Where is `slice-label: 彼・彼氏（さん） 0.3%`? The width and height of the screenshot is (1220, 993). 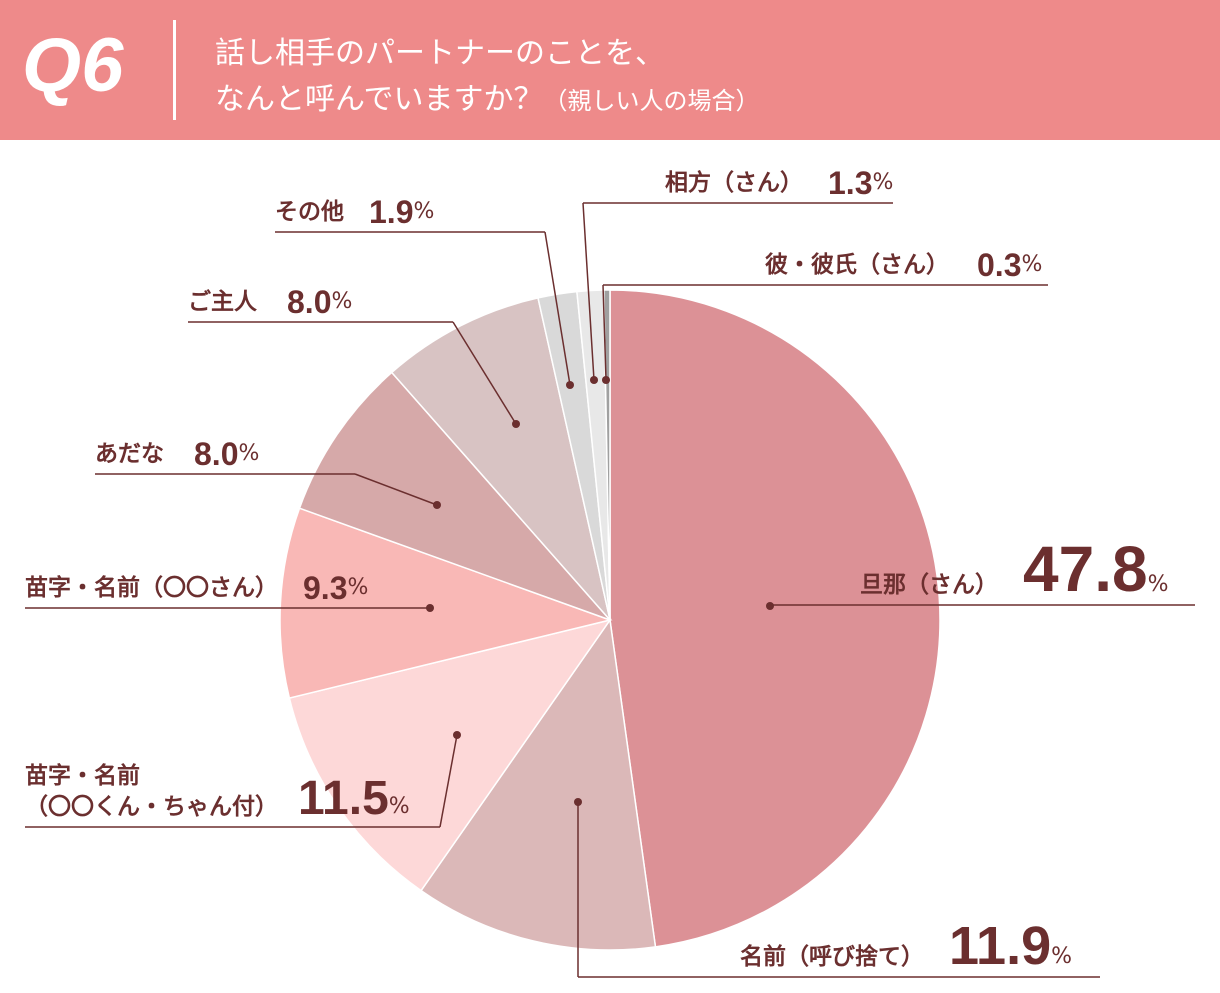 slice-label: 彼・彼氏（さん） 0.3% is located at coordinates (903, 265).